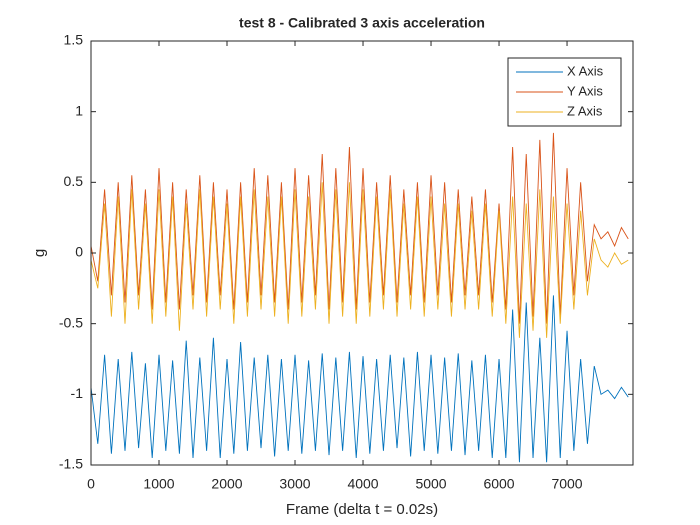 This screenshot has width=700, height=525. Describe the element at coordinates (71, 322) in the screenshot. I see `y-tick-label: -0.5` at that location.